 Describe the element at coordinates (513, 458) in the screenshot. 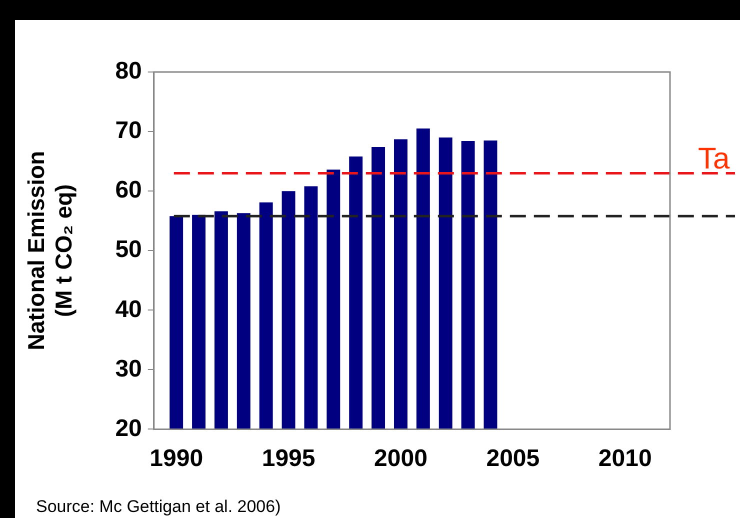

I see `x-tick-label: 2005` at that location.